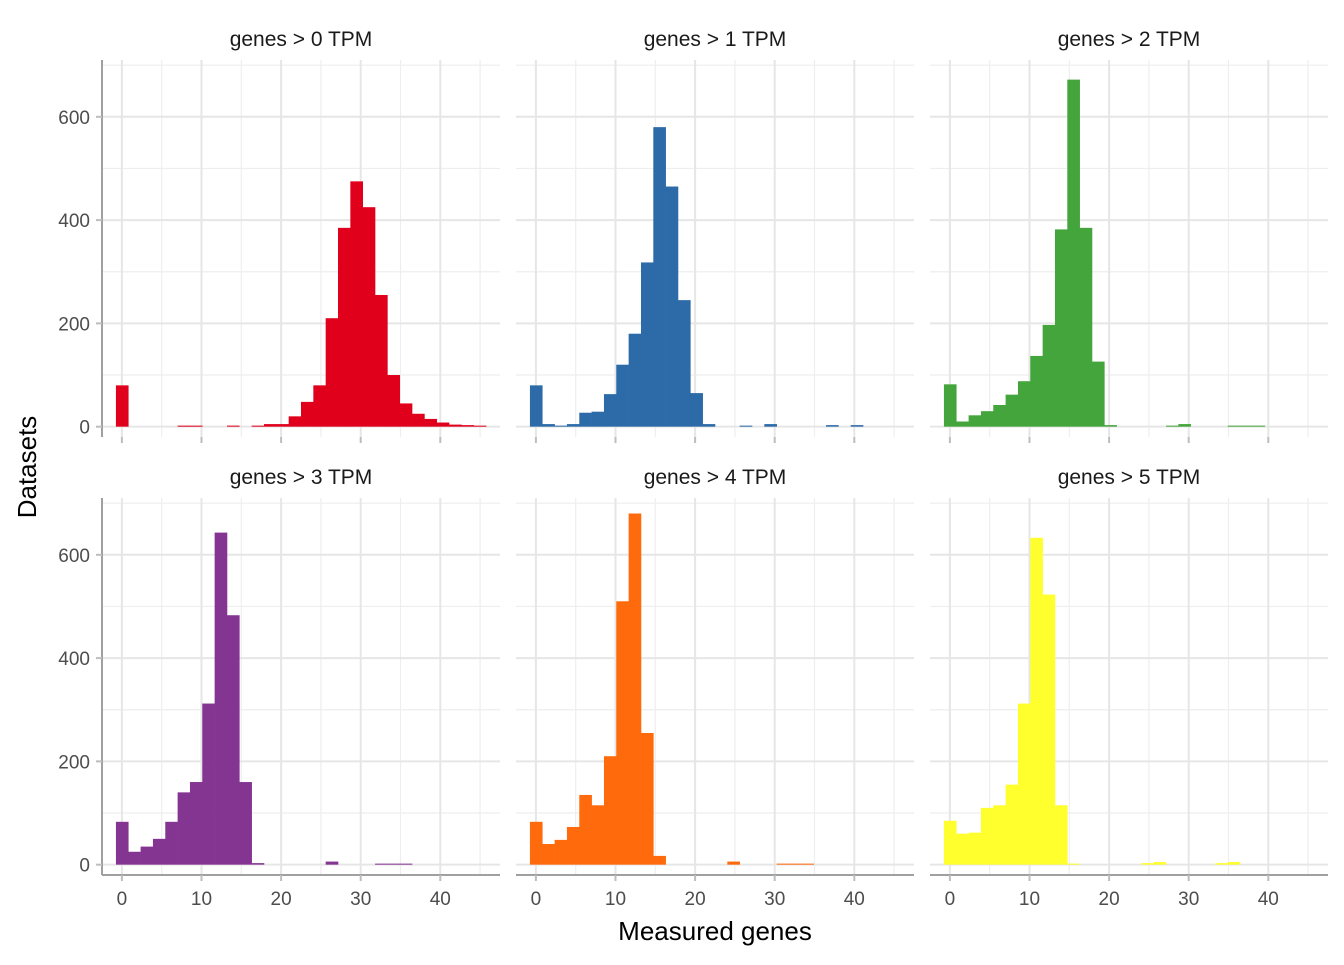  I want to click on x-tick-label: 20, so click(1109, 899).